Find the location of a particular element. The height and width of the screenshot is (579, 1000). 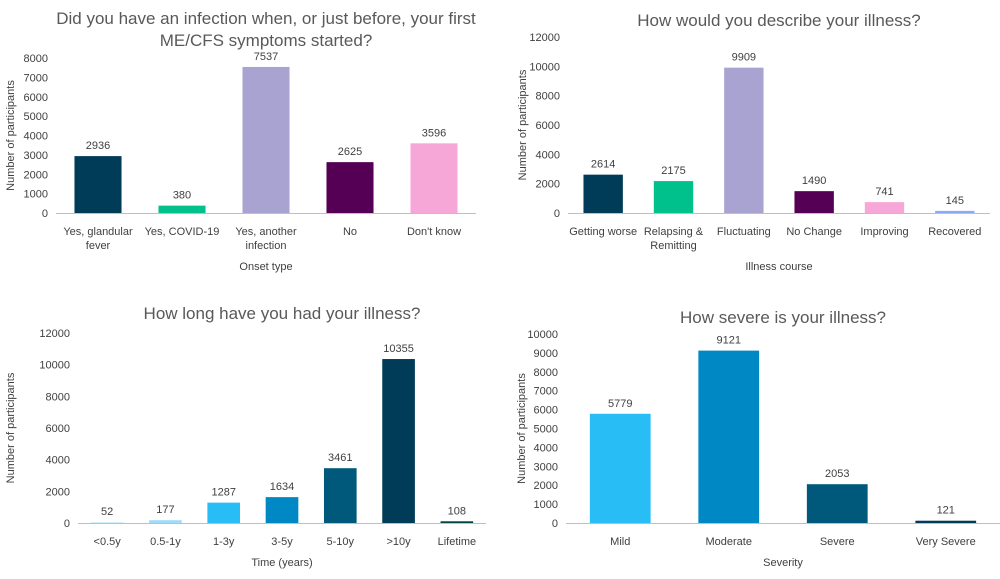

x-tick-label: Lifetime is located at coordinates (457, 542).